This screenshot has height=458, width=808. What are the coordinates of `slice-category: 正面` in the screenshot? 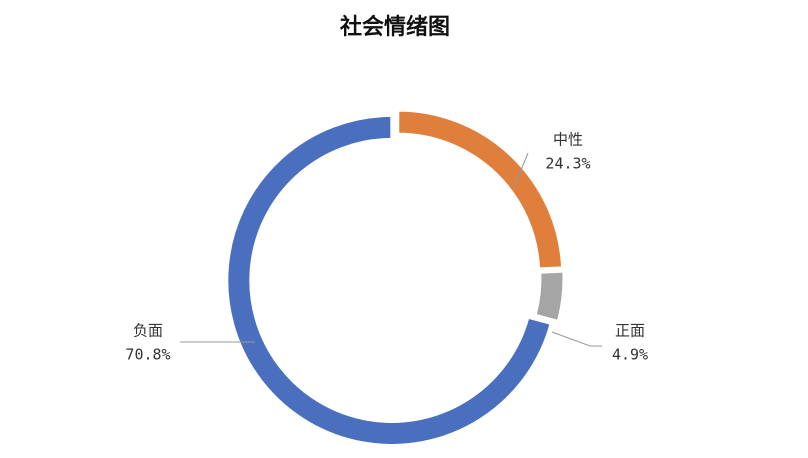 It's located at (630, 331).